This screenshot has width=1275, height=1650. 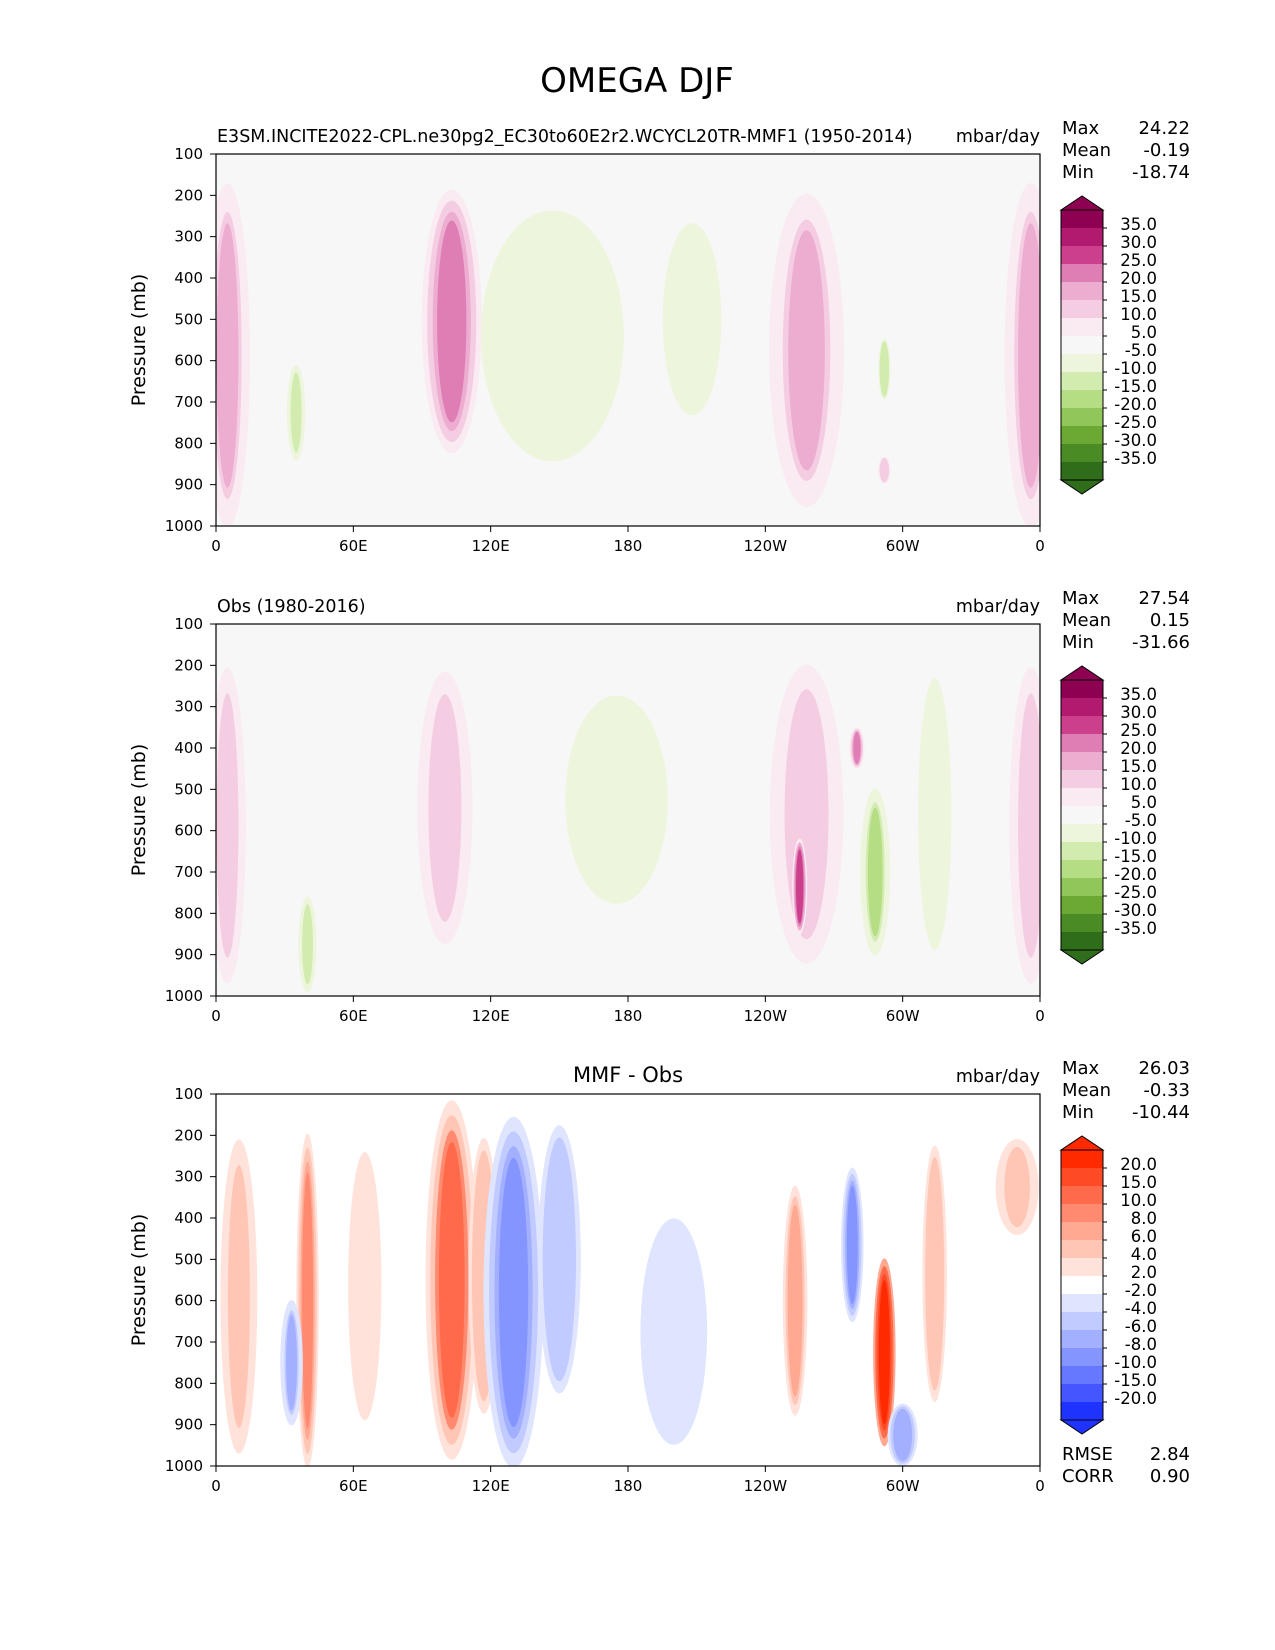 What do you see at coordinates (291, 607) in the screenshot?
I see `panel-left-title: Obs (1980-2016)` at bounding box center [291, 607].